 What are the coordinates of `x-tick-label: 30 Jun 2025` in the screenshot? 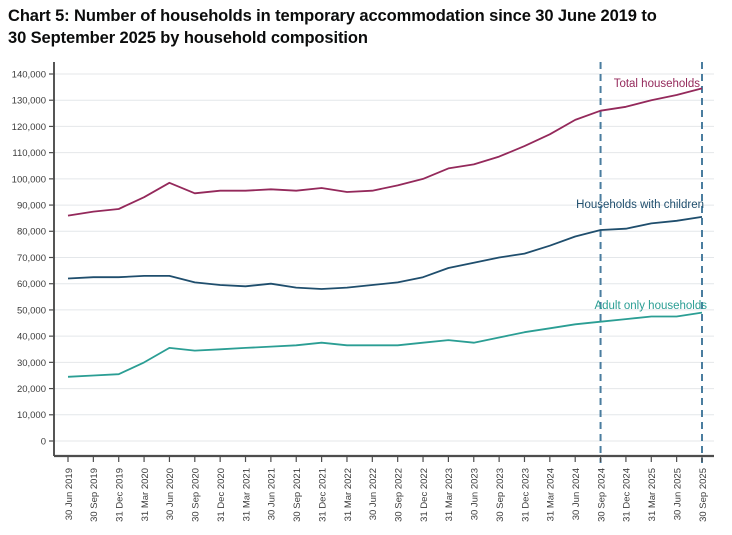 It's located at (677, 494).